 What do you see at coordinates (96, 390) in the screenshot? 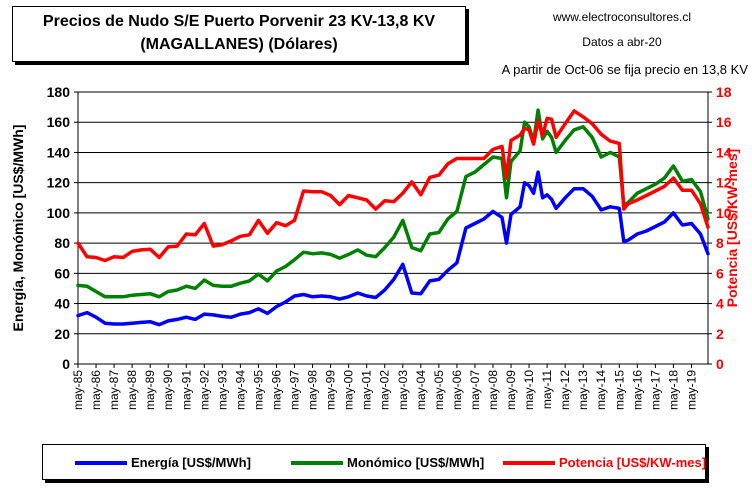
I see `x-tick-label-may-86: may-86` at bounding box center [96, 390].